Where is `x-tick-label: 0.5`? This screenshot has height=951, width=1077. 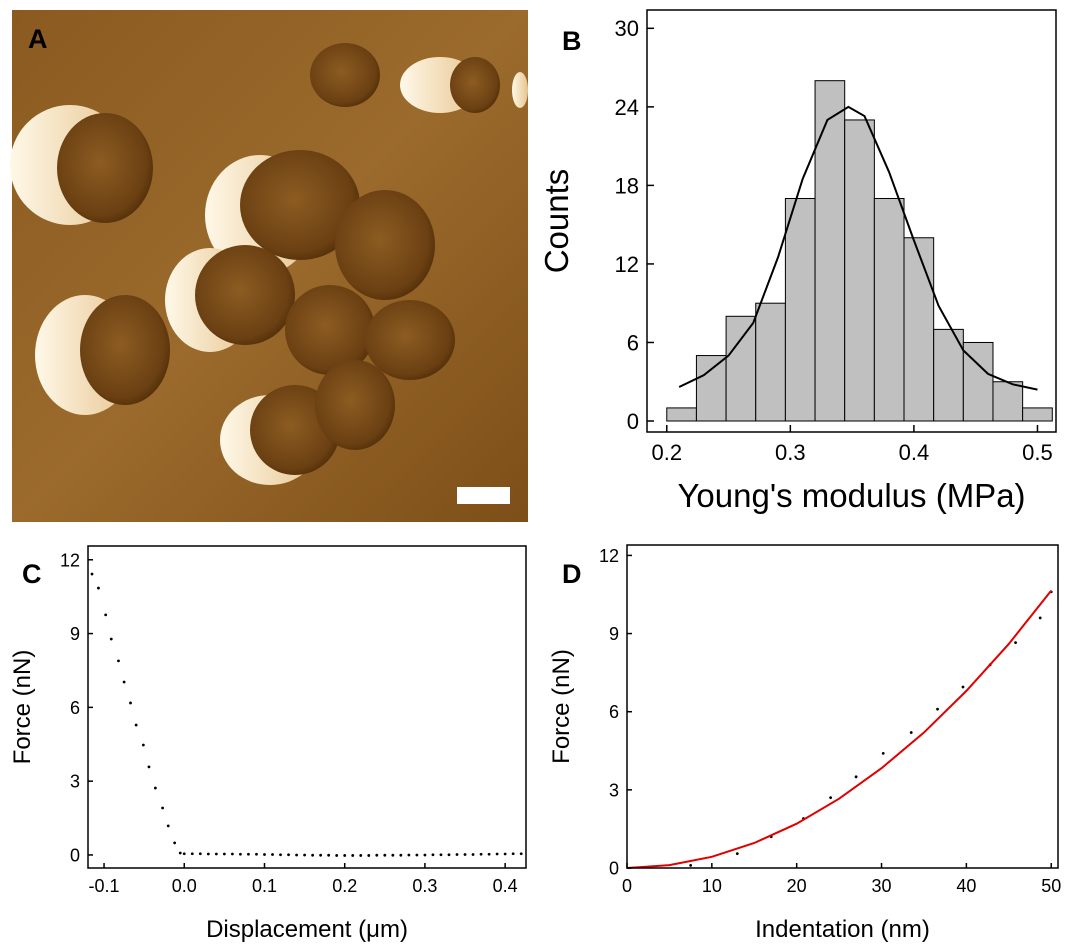
x-tick-label: 0.5 is located at coordinates (1037, 452).